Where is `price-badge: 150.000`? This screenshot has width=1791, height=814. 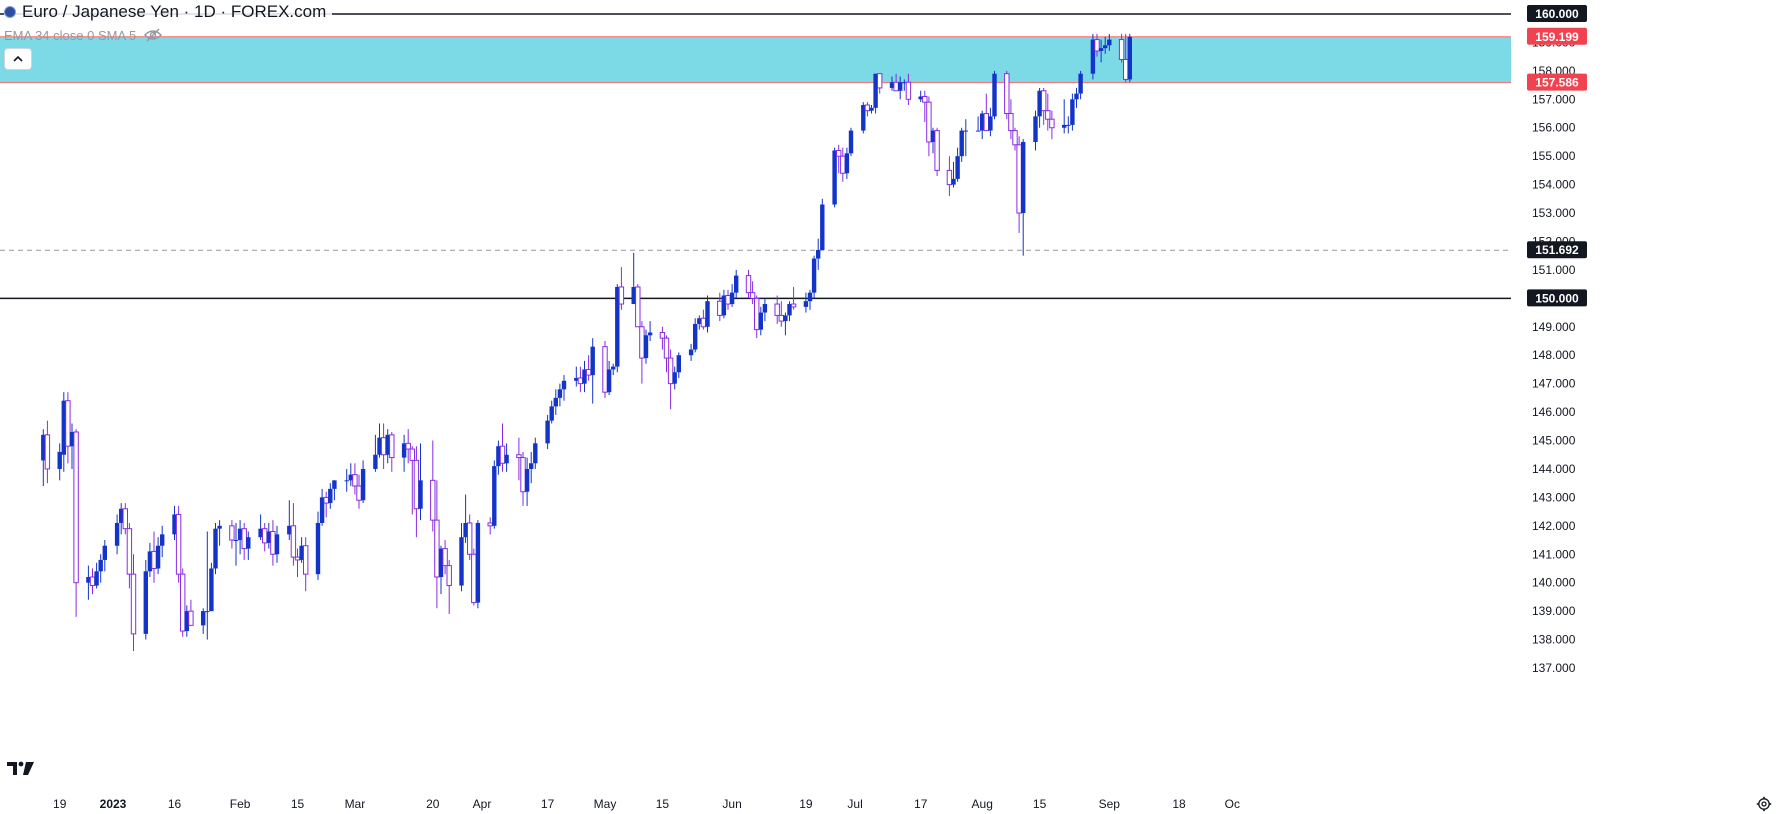 price-badge: 150.000 is located at coordinates (1557, 298).